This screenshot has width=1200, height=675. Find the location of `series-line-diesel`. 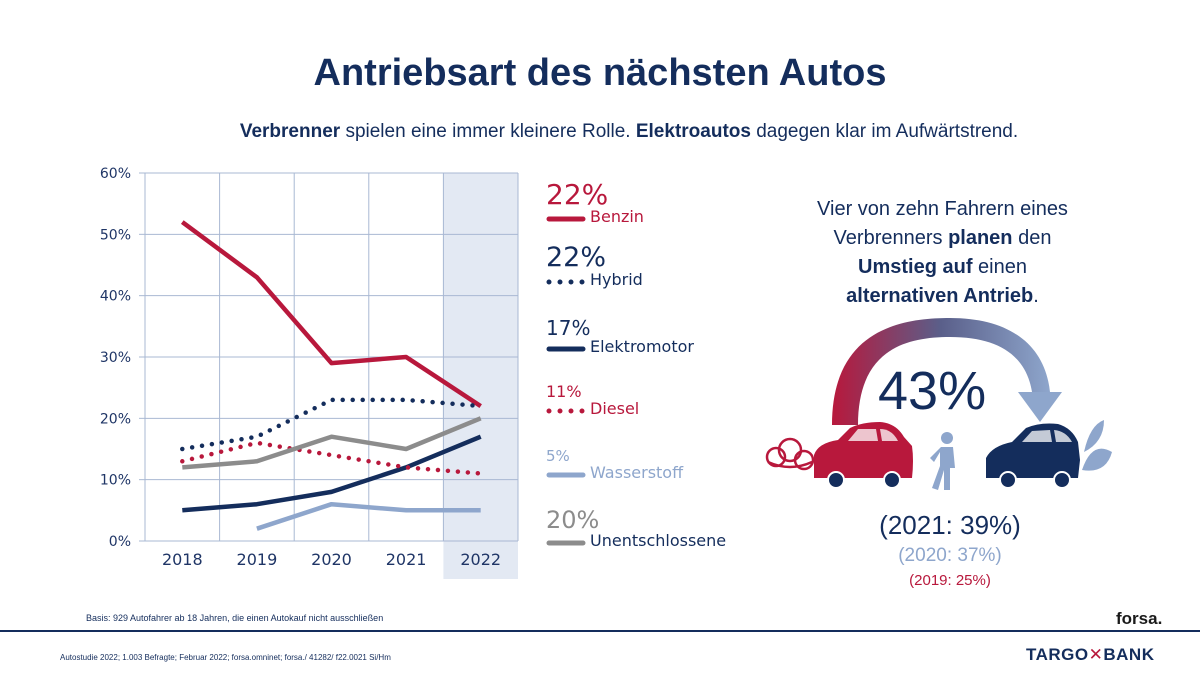

series-line-diesel is located at coordinates (331, 458).